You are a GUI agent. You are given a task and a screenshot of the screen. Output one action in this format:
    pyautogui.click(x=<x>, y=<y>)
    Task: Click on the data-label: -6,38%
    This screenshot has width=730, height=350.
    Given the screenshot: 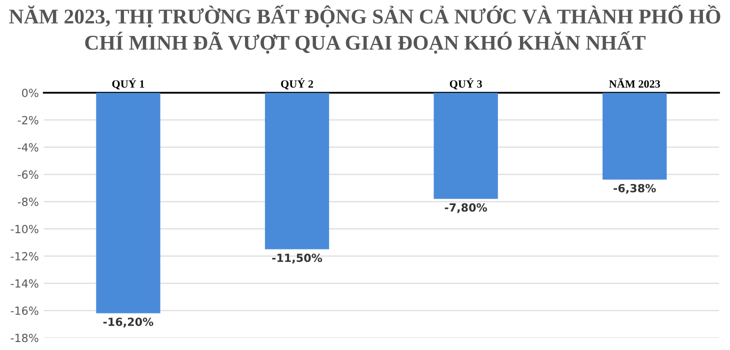 What is the action you would take?
    pyautogui.click(x=635, y=189)
    